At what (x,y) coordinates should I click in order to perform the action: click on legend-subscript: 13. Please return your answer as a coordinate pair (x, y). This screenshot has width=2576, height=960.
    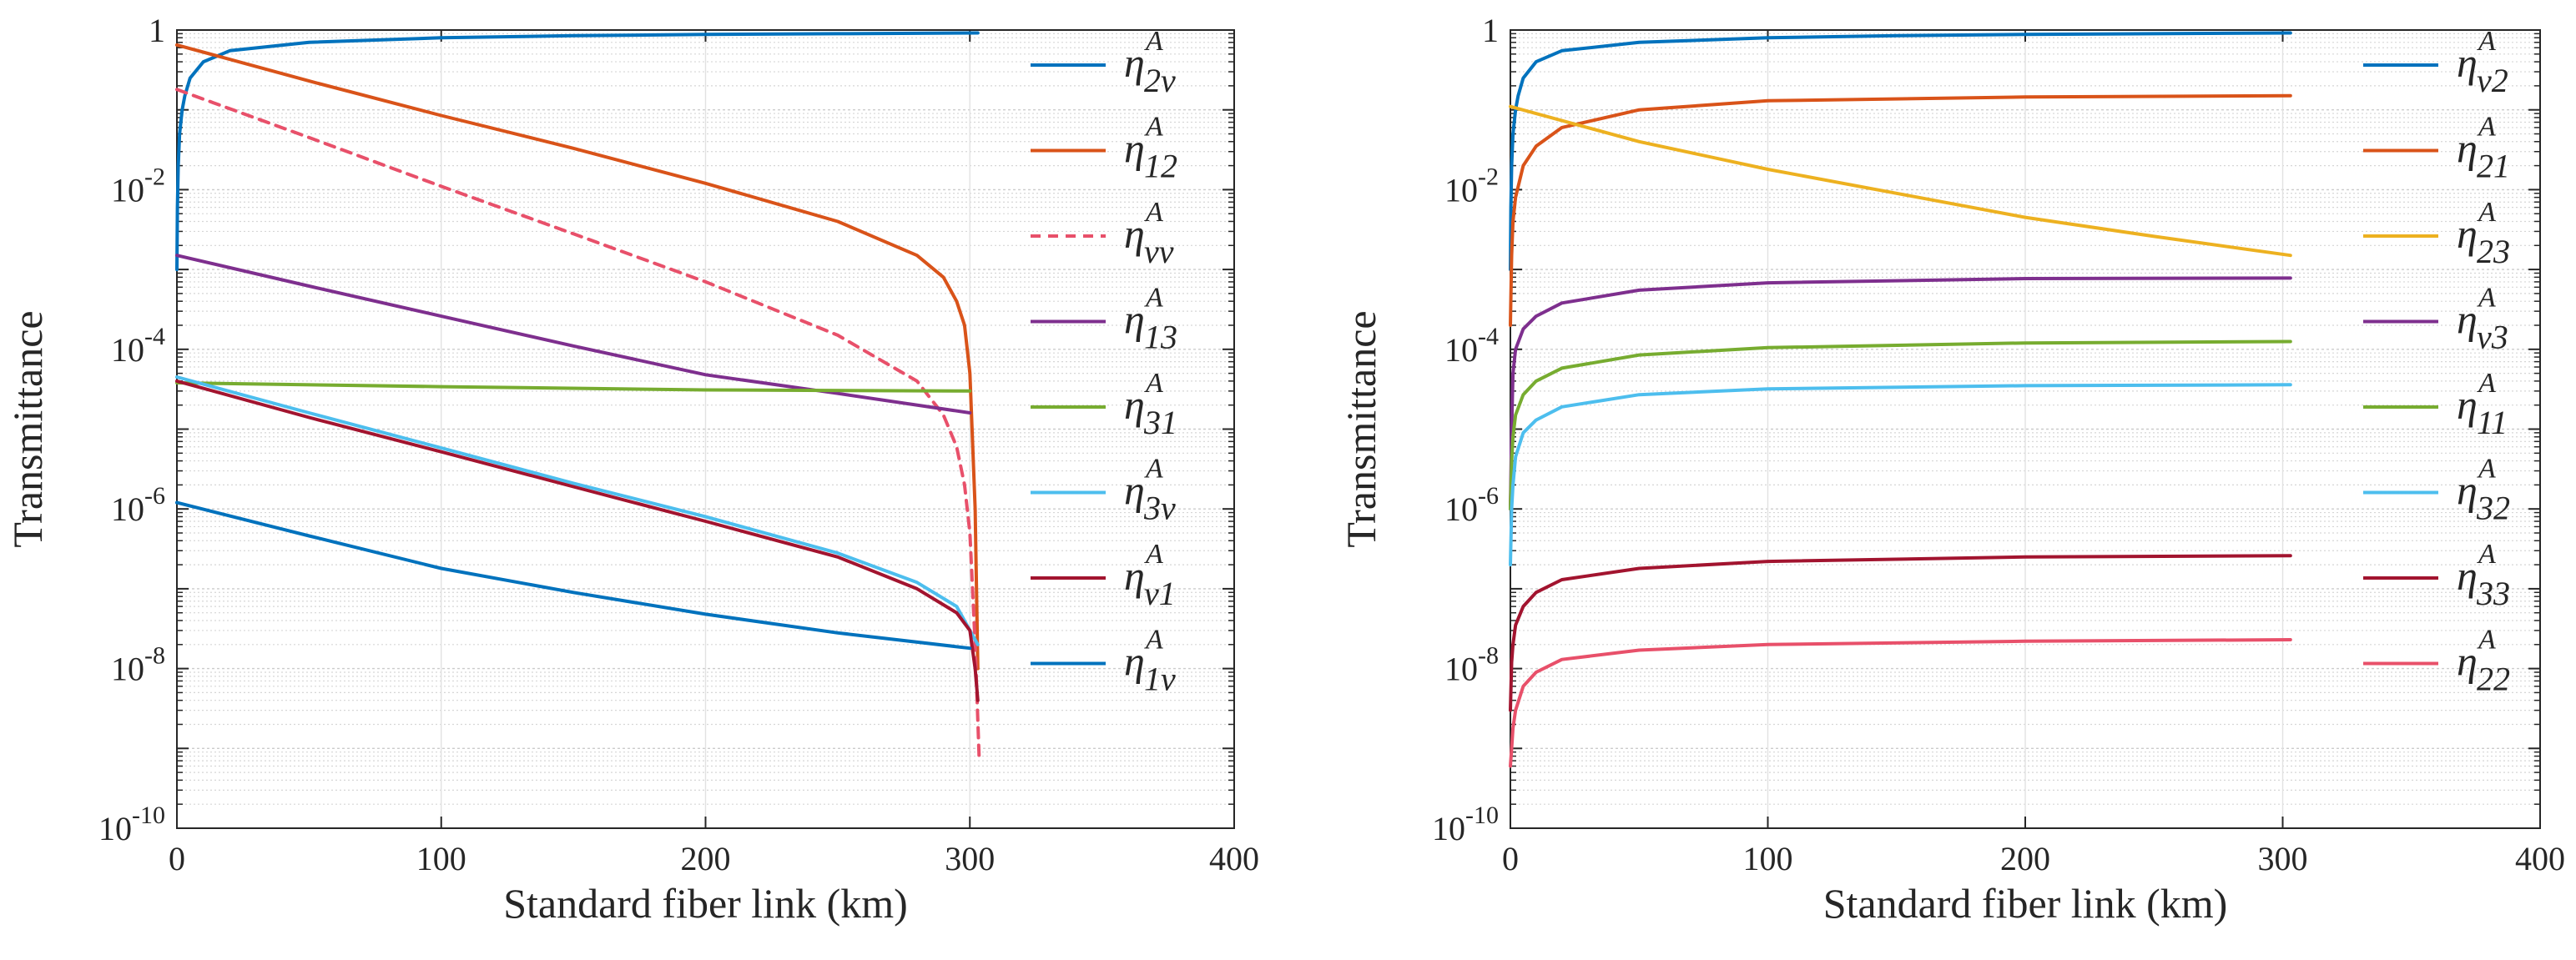
    Looking at the image, I should click on (1160, 337).